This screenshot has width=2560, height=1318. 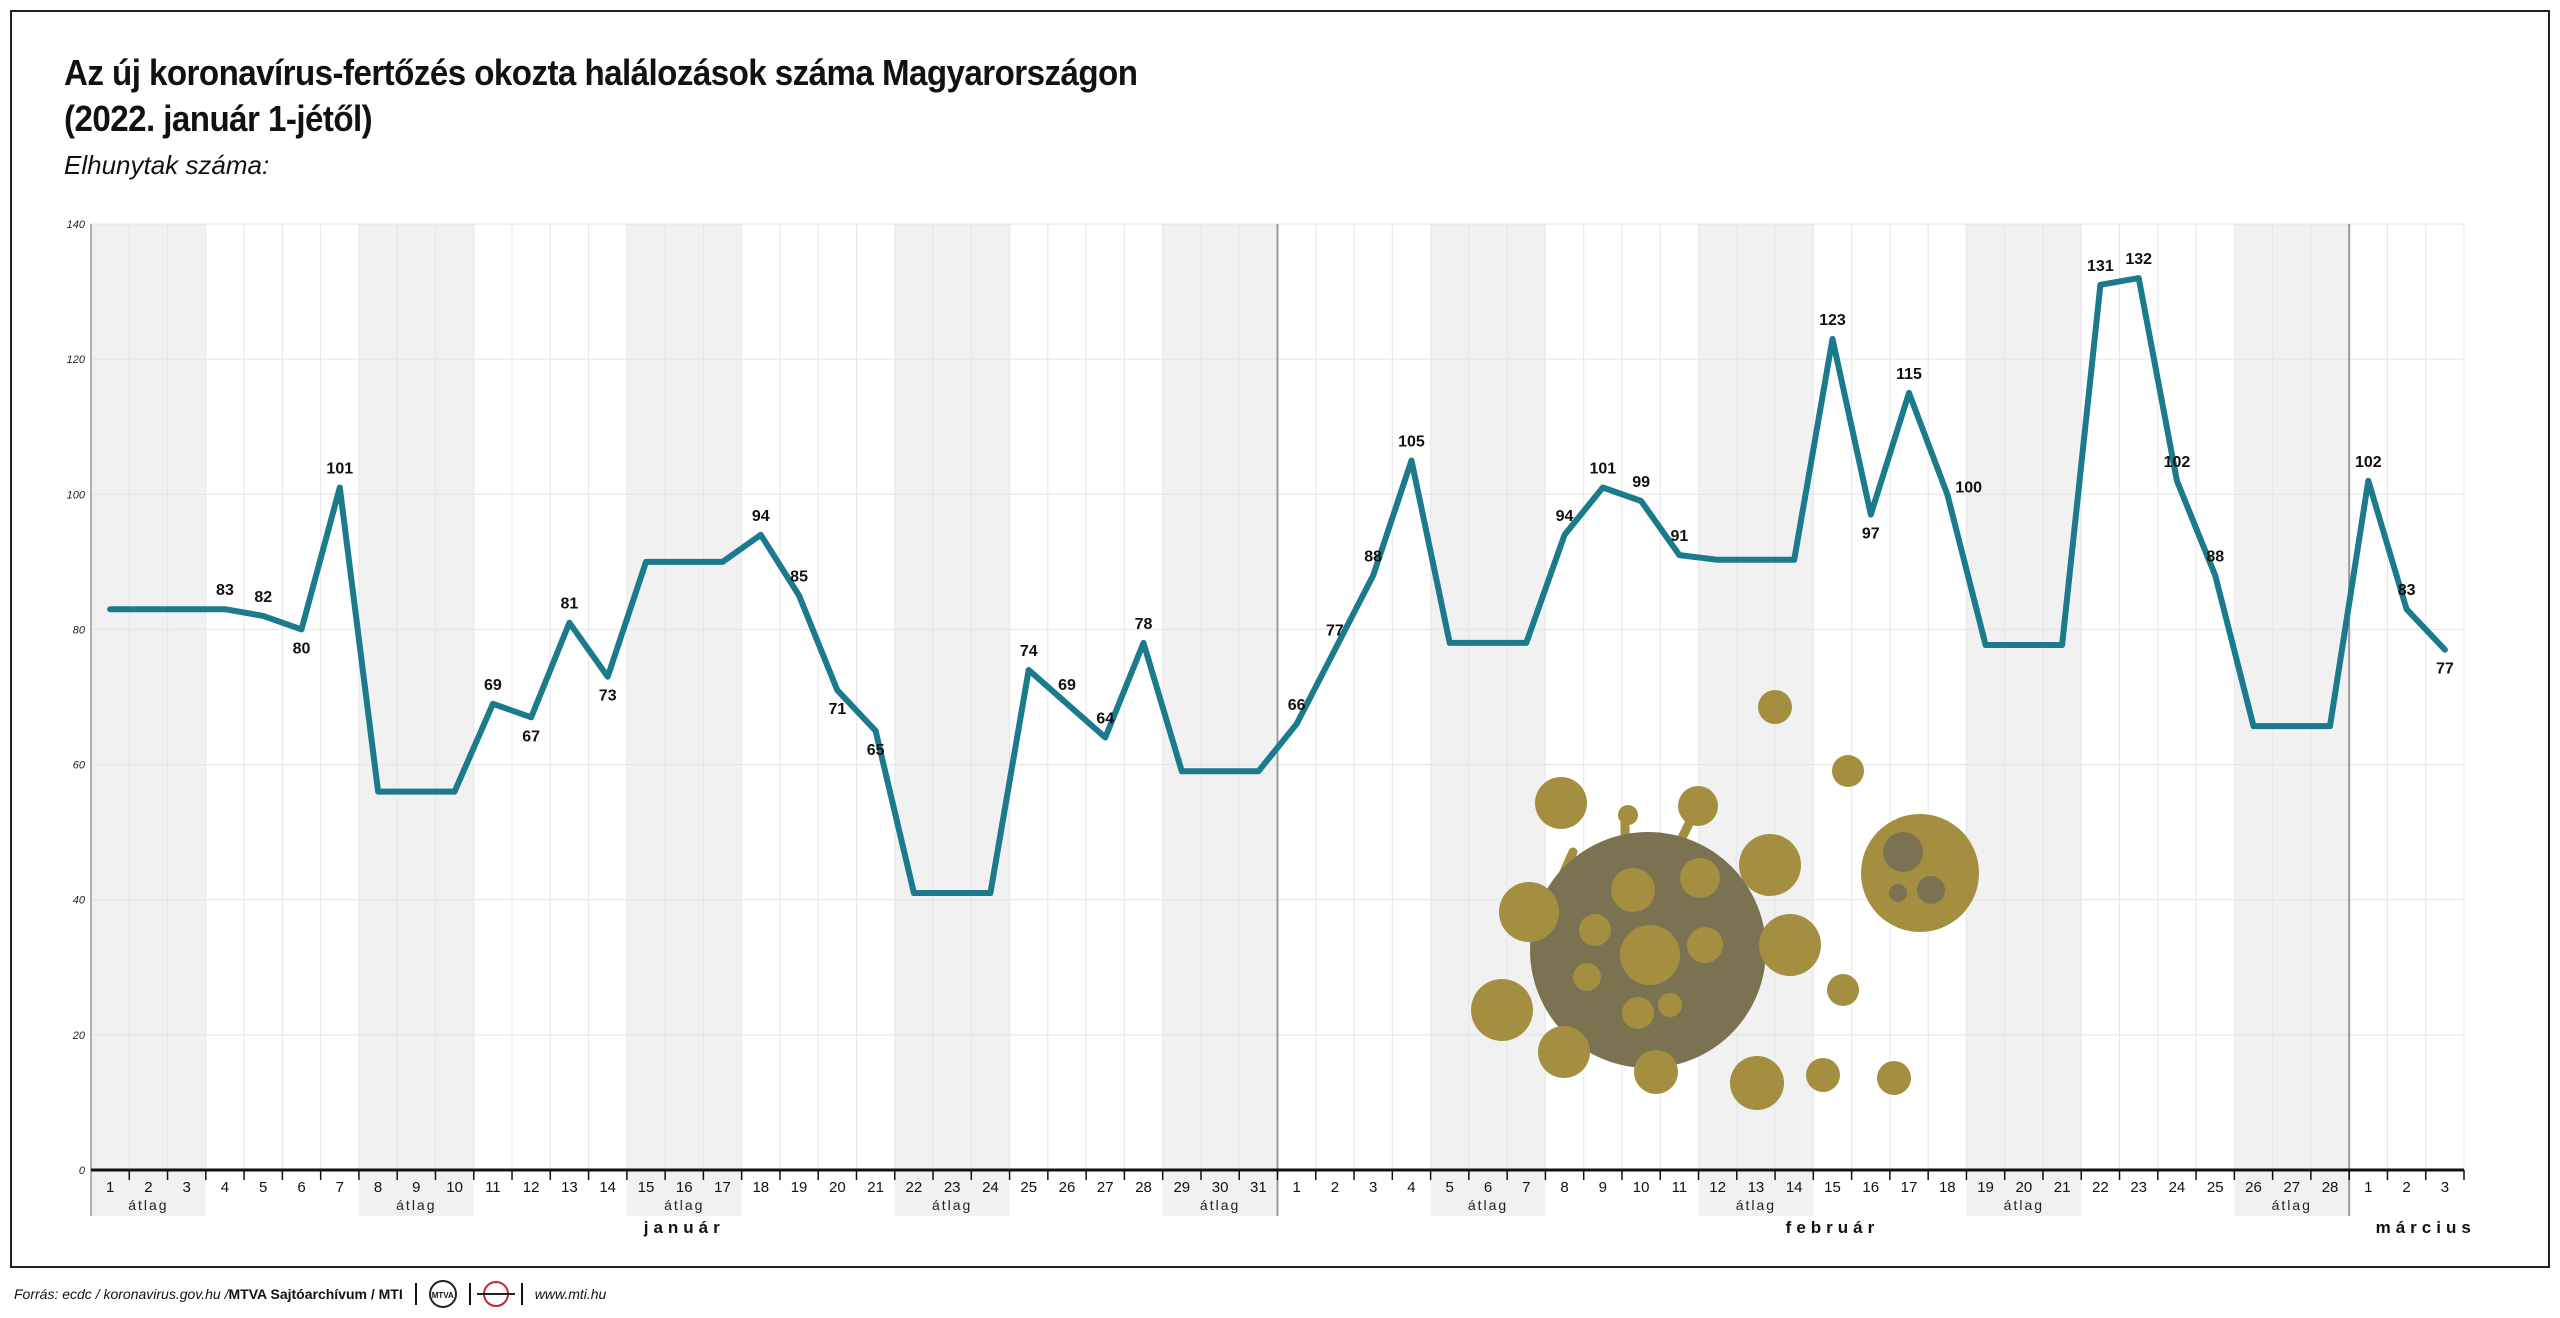 I want to click on data-label: 123, so click(x=1832, y=320).